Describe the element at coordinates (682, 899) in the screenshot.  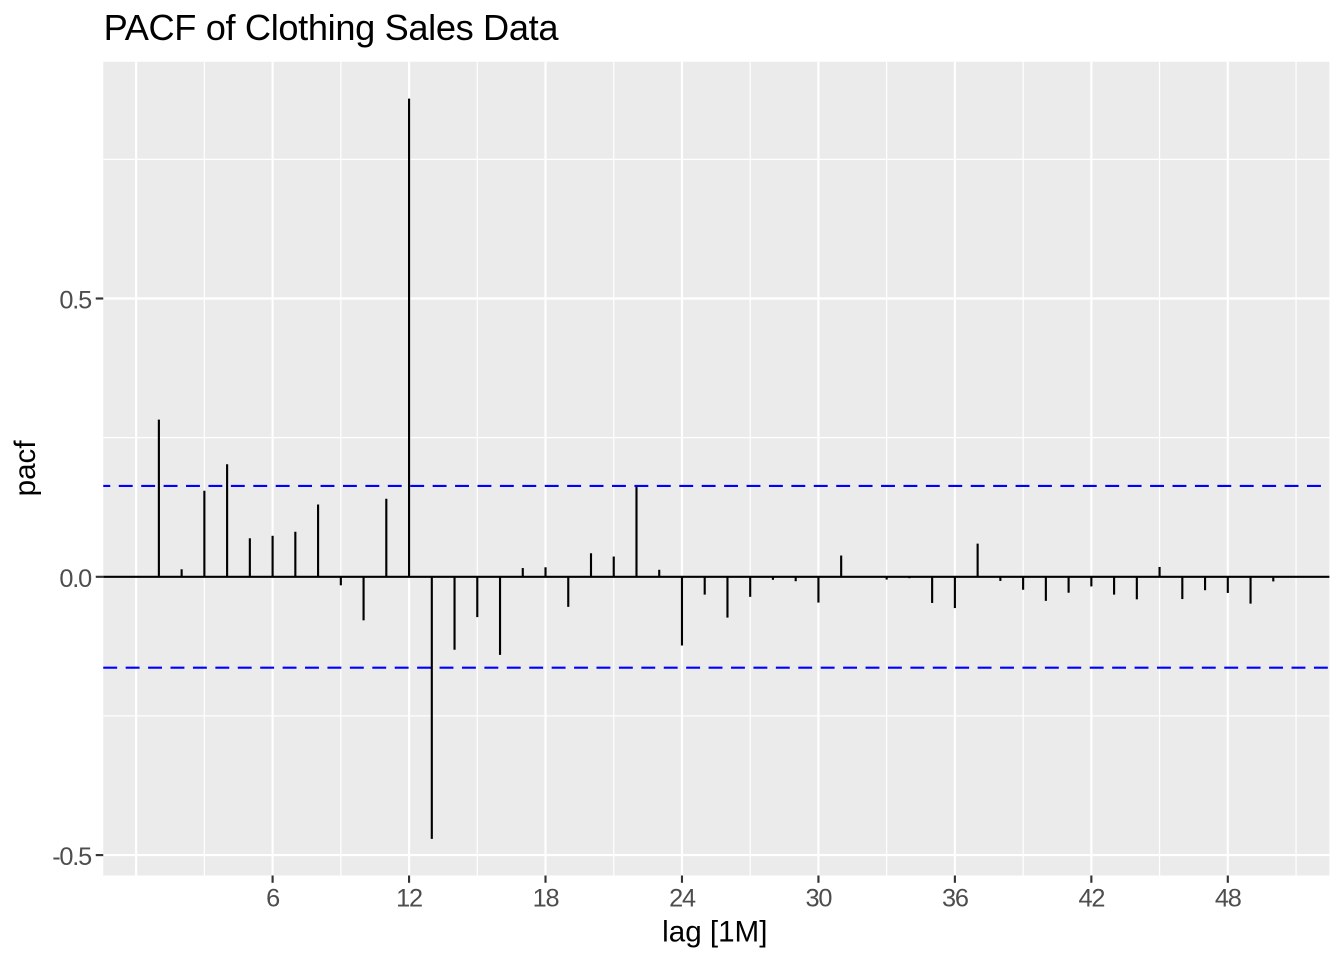
I see `svg-text: 24` at that location.